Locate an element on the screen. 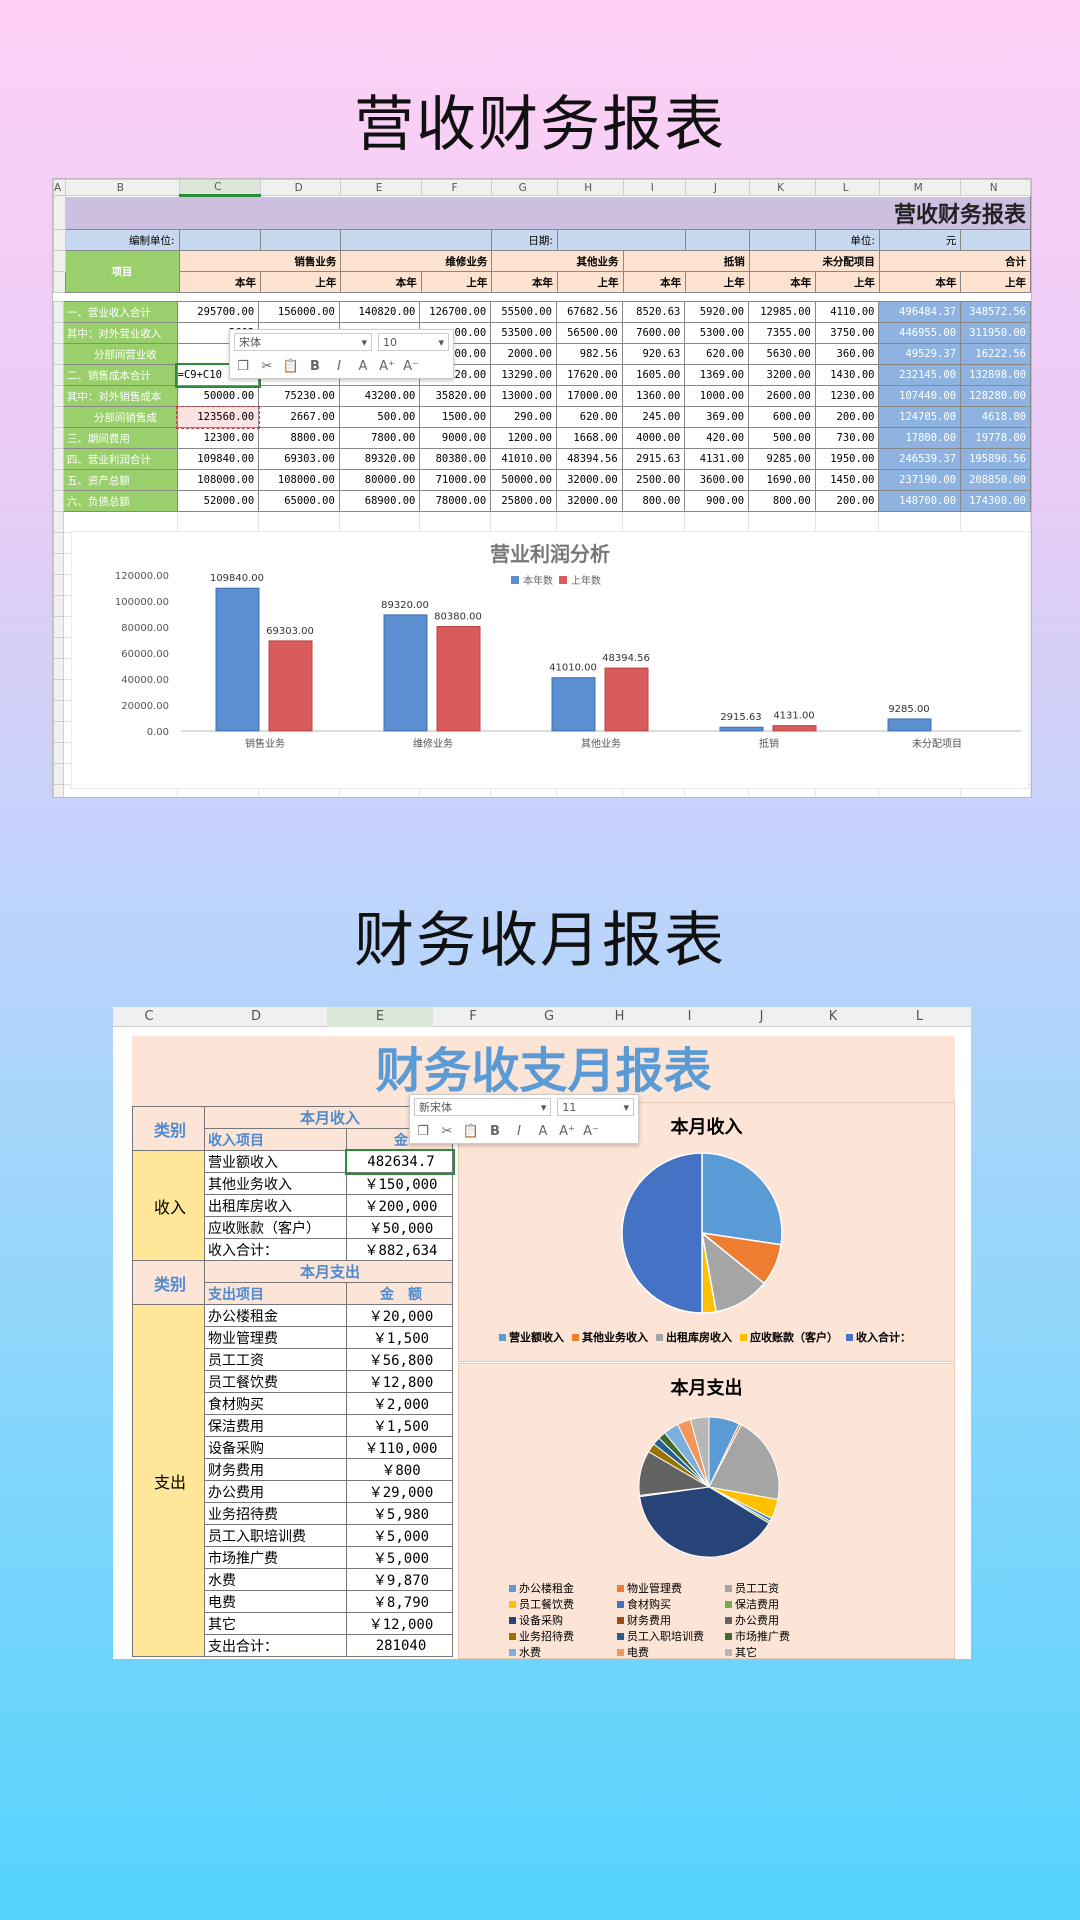 The image size is (1080, 1920). col-header: I is located at coordinates (654, 187).